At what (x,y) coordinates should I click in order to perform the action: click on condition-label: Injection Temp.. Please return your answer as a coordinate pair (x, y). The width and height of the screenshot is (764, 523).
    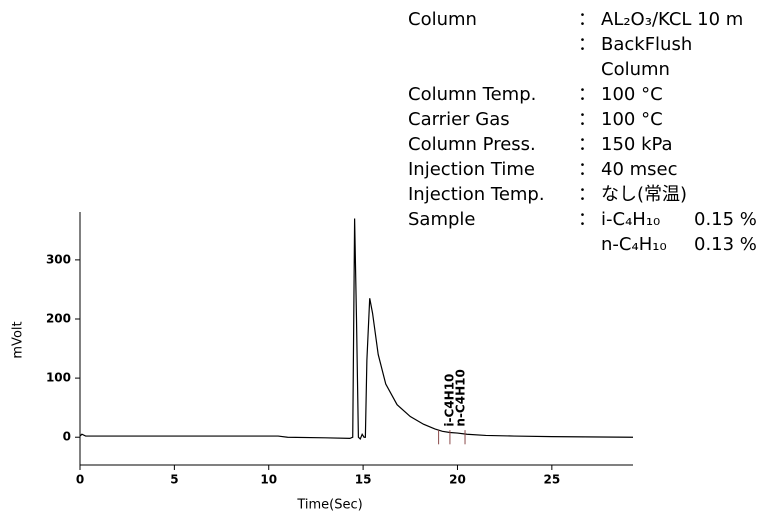
    Looking at the image, I should click on (476, 194).